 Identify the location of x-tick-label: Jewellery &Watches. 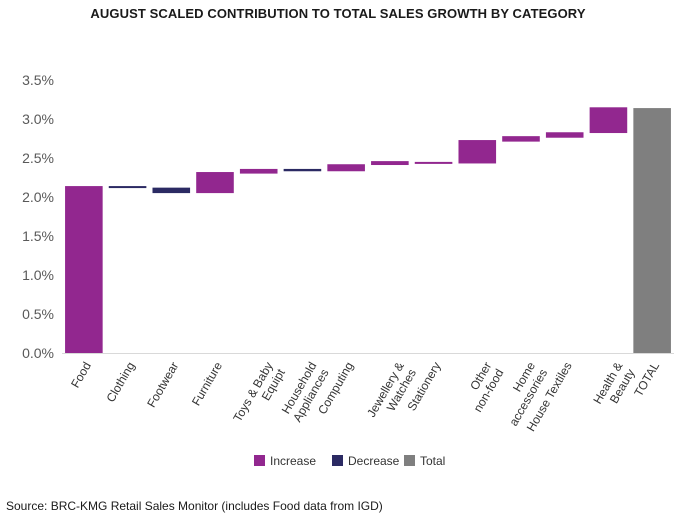
(391, 393).